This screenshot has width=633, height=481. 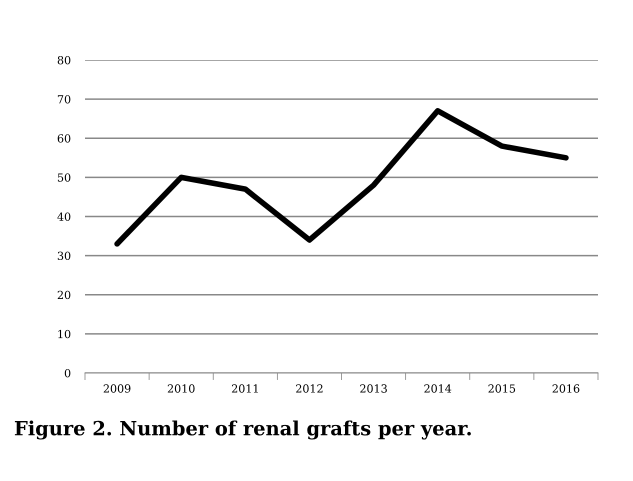 I want to click on x-tick-label: 2009, so click(x=117, y=388).